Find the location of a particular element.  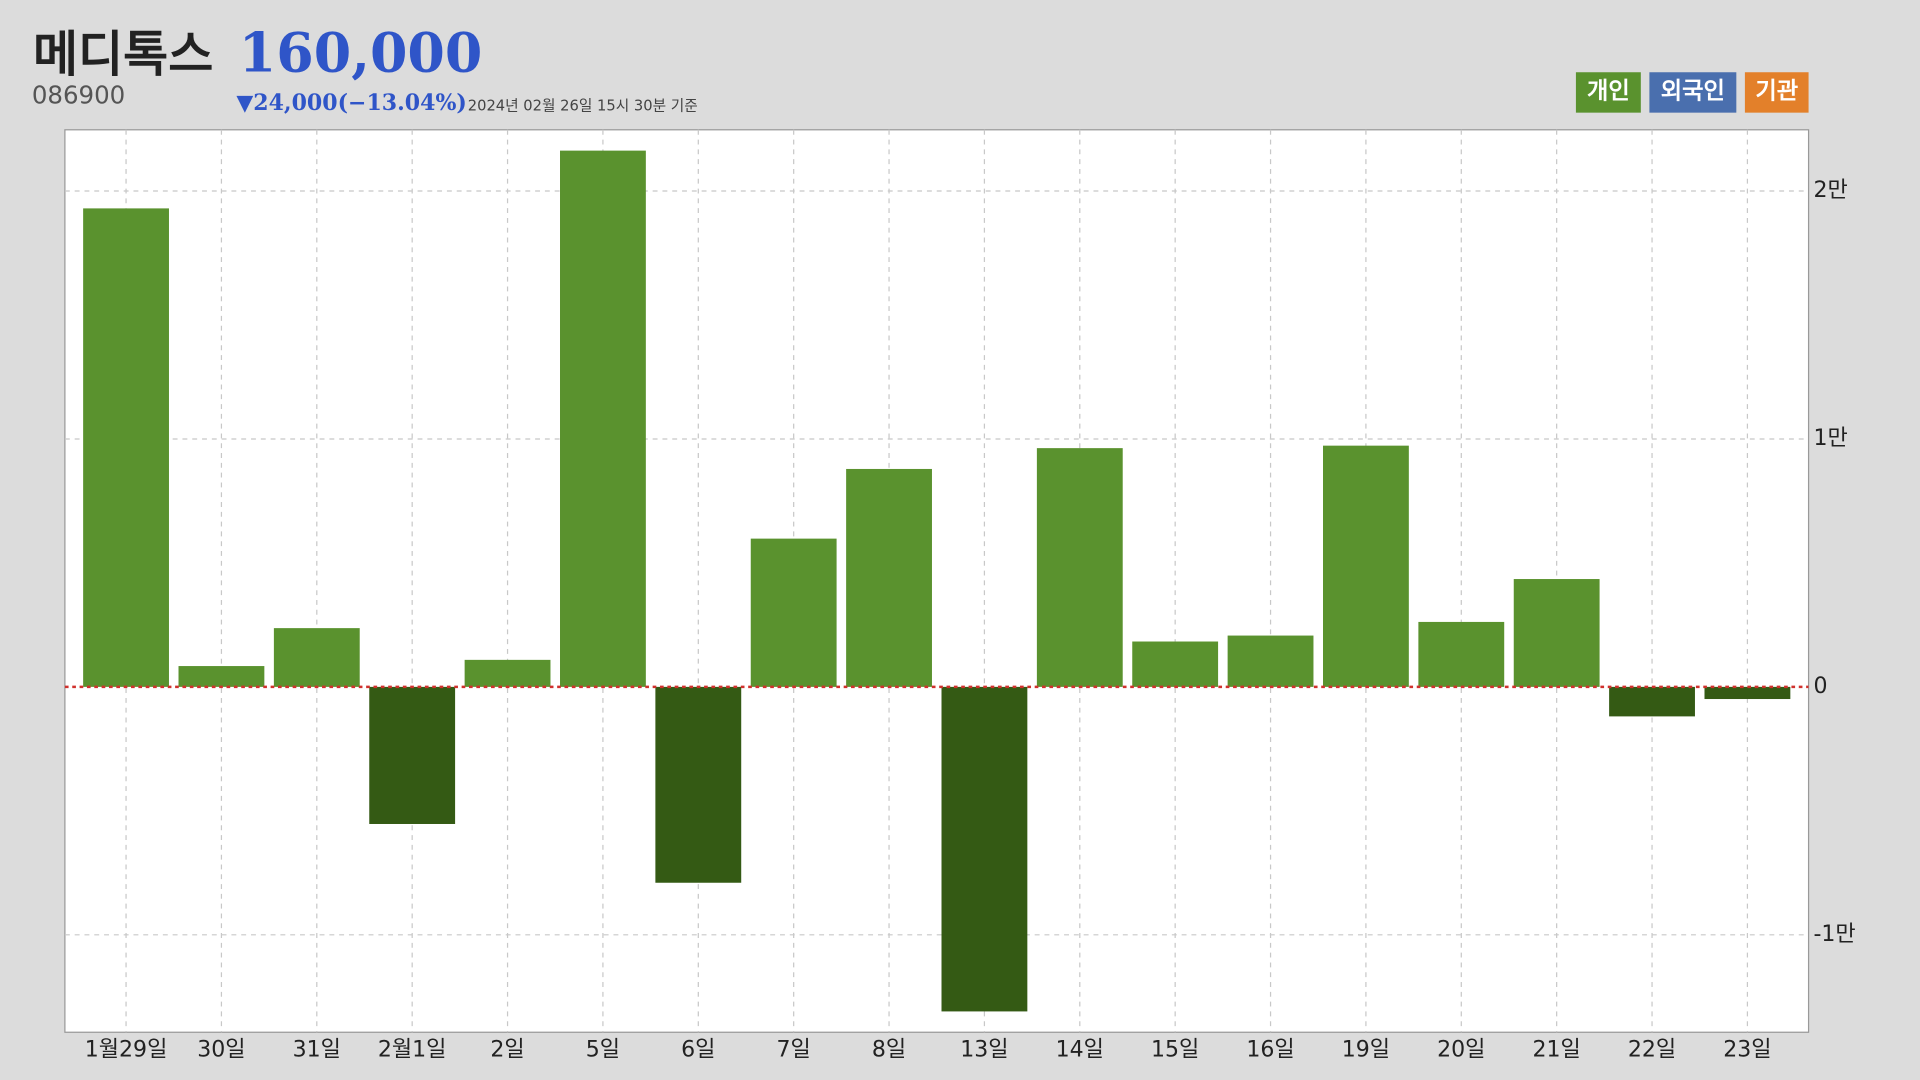

stock-code: 086900 is located at coordinates (78, 95).